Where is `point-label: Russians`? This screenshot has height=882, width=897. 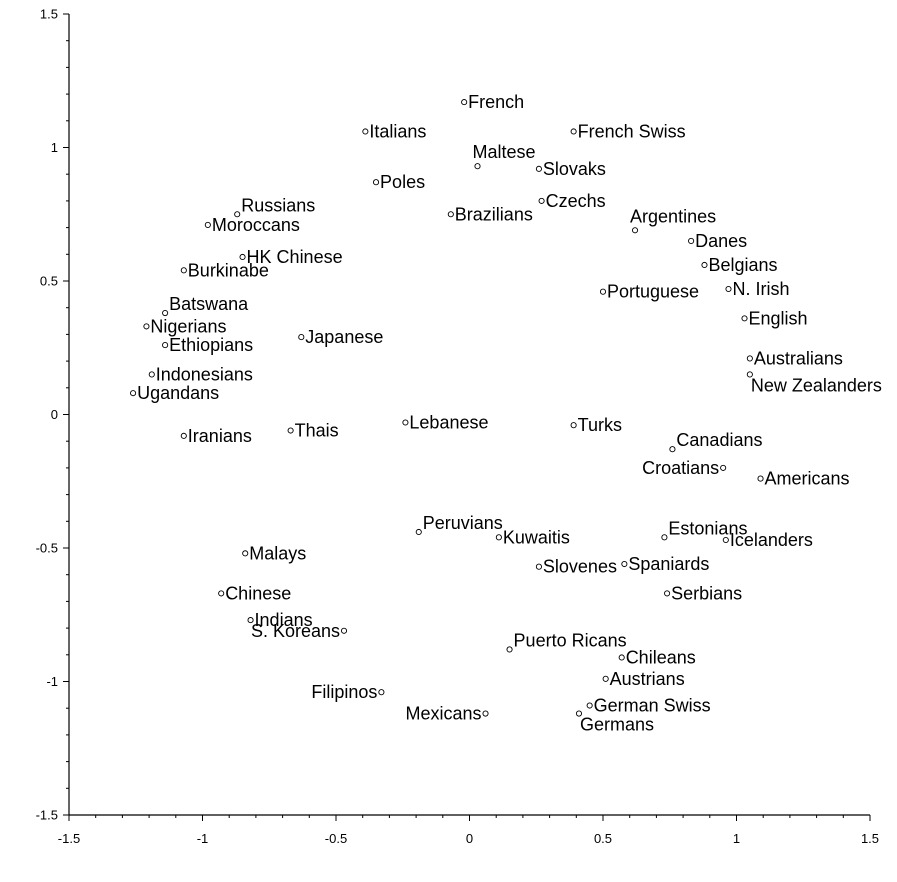
point-label: Russians is located at coordinates (278, 205).